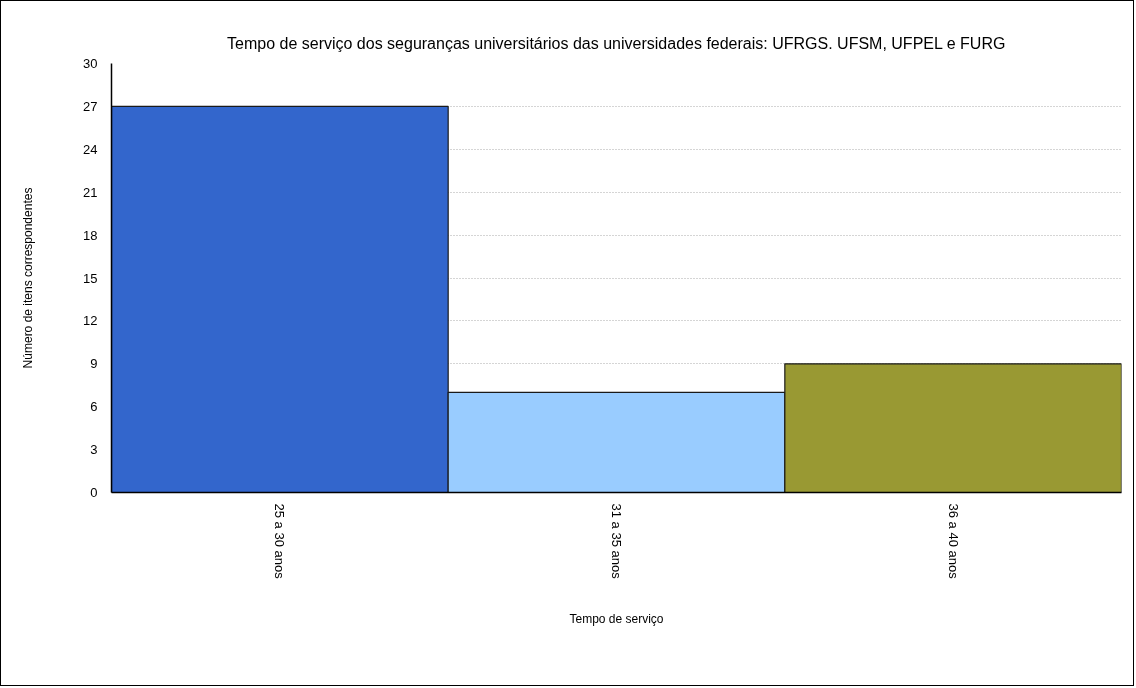 The width and height of the screenshot is (1136, 688). I want to click on y-tick-label: 30, so click(90, 63).